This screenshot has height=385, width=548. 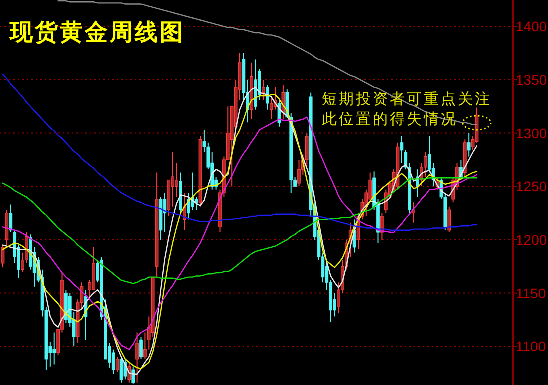 What do you see at coordinates (532, 240) in the screenshot?
I see `y-tick-label: 1200` at bounding box center [532, 240].